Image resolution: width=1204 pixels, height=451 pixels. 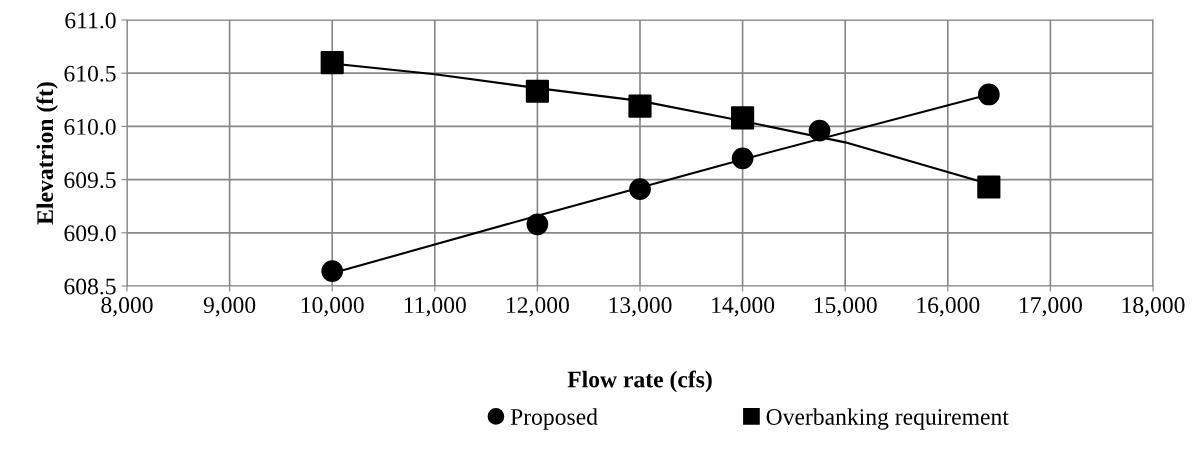 I want to click on x-tick-label: 16,000, so click(x=948, y=307).